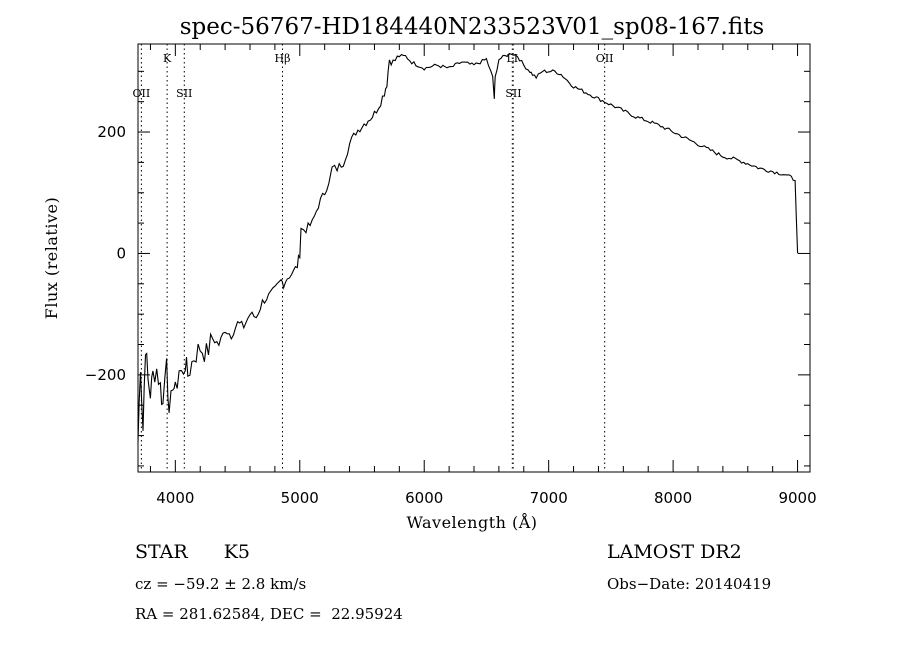 This screenshot has height=650, width=900. What do you see at coordinates (283, 58) in the screenshot?
I see `marker-label-3: Hβ` at bounding box center [283, 58].